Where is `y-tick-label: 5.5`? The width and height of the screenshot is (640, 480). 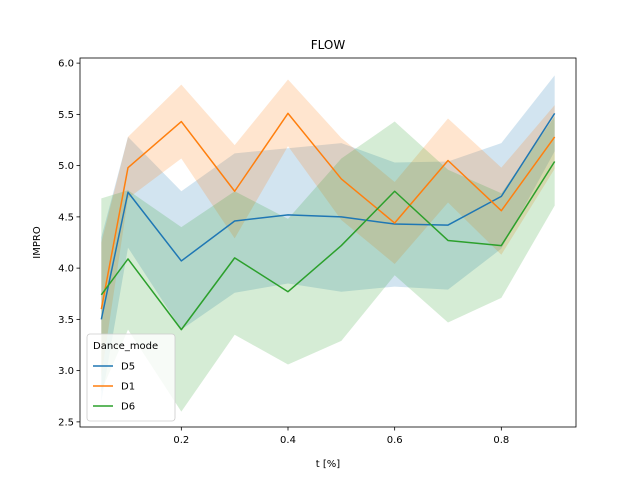 y-tick-label: 5.5 is located at coordinates (66, 115).